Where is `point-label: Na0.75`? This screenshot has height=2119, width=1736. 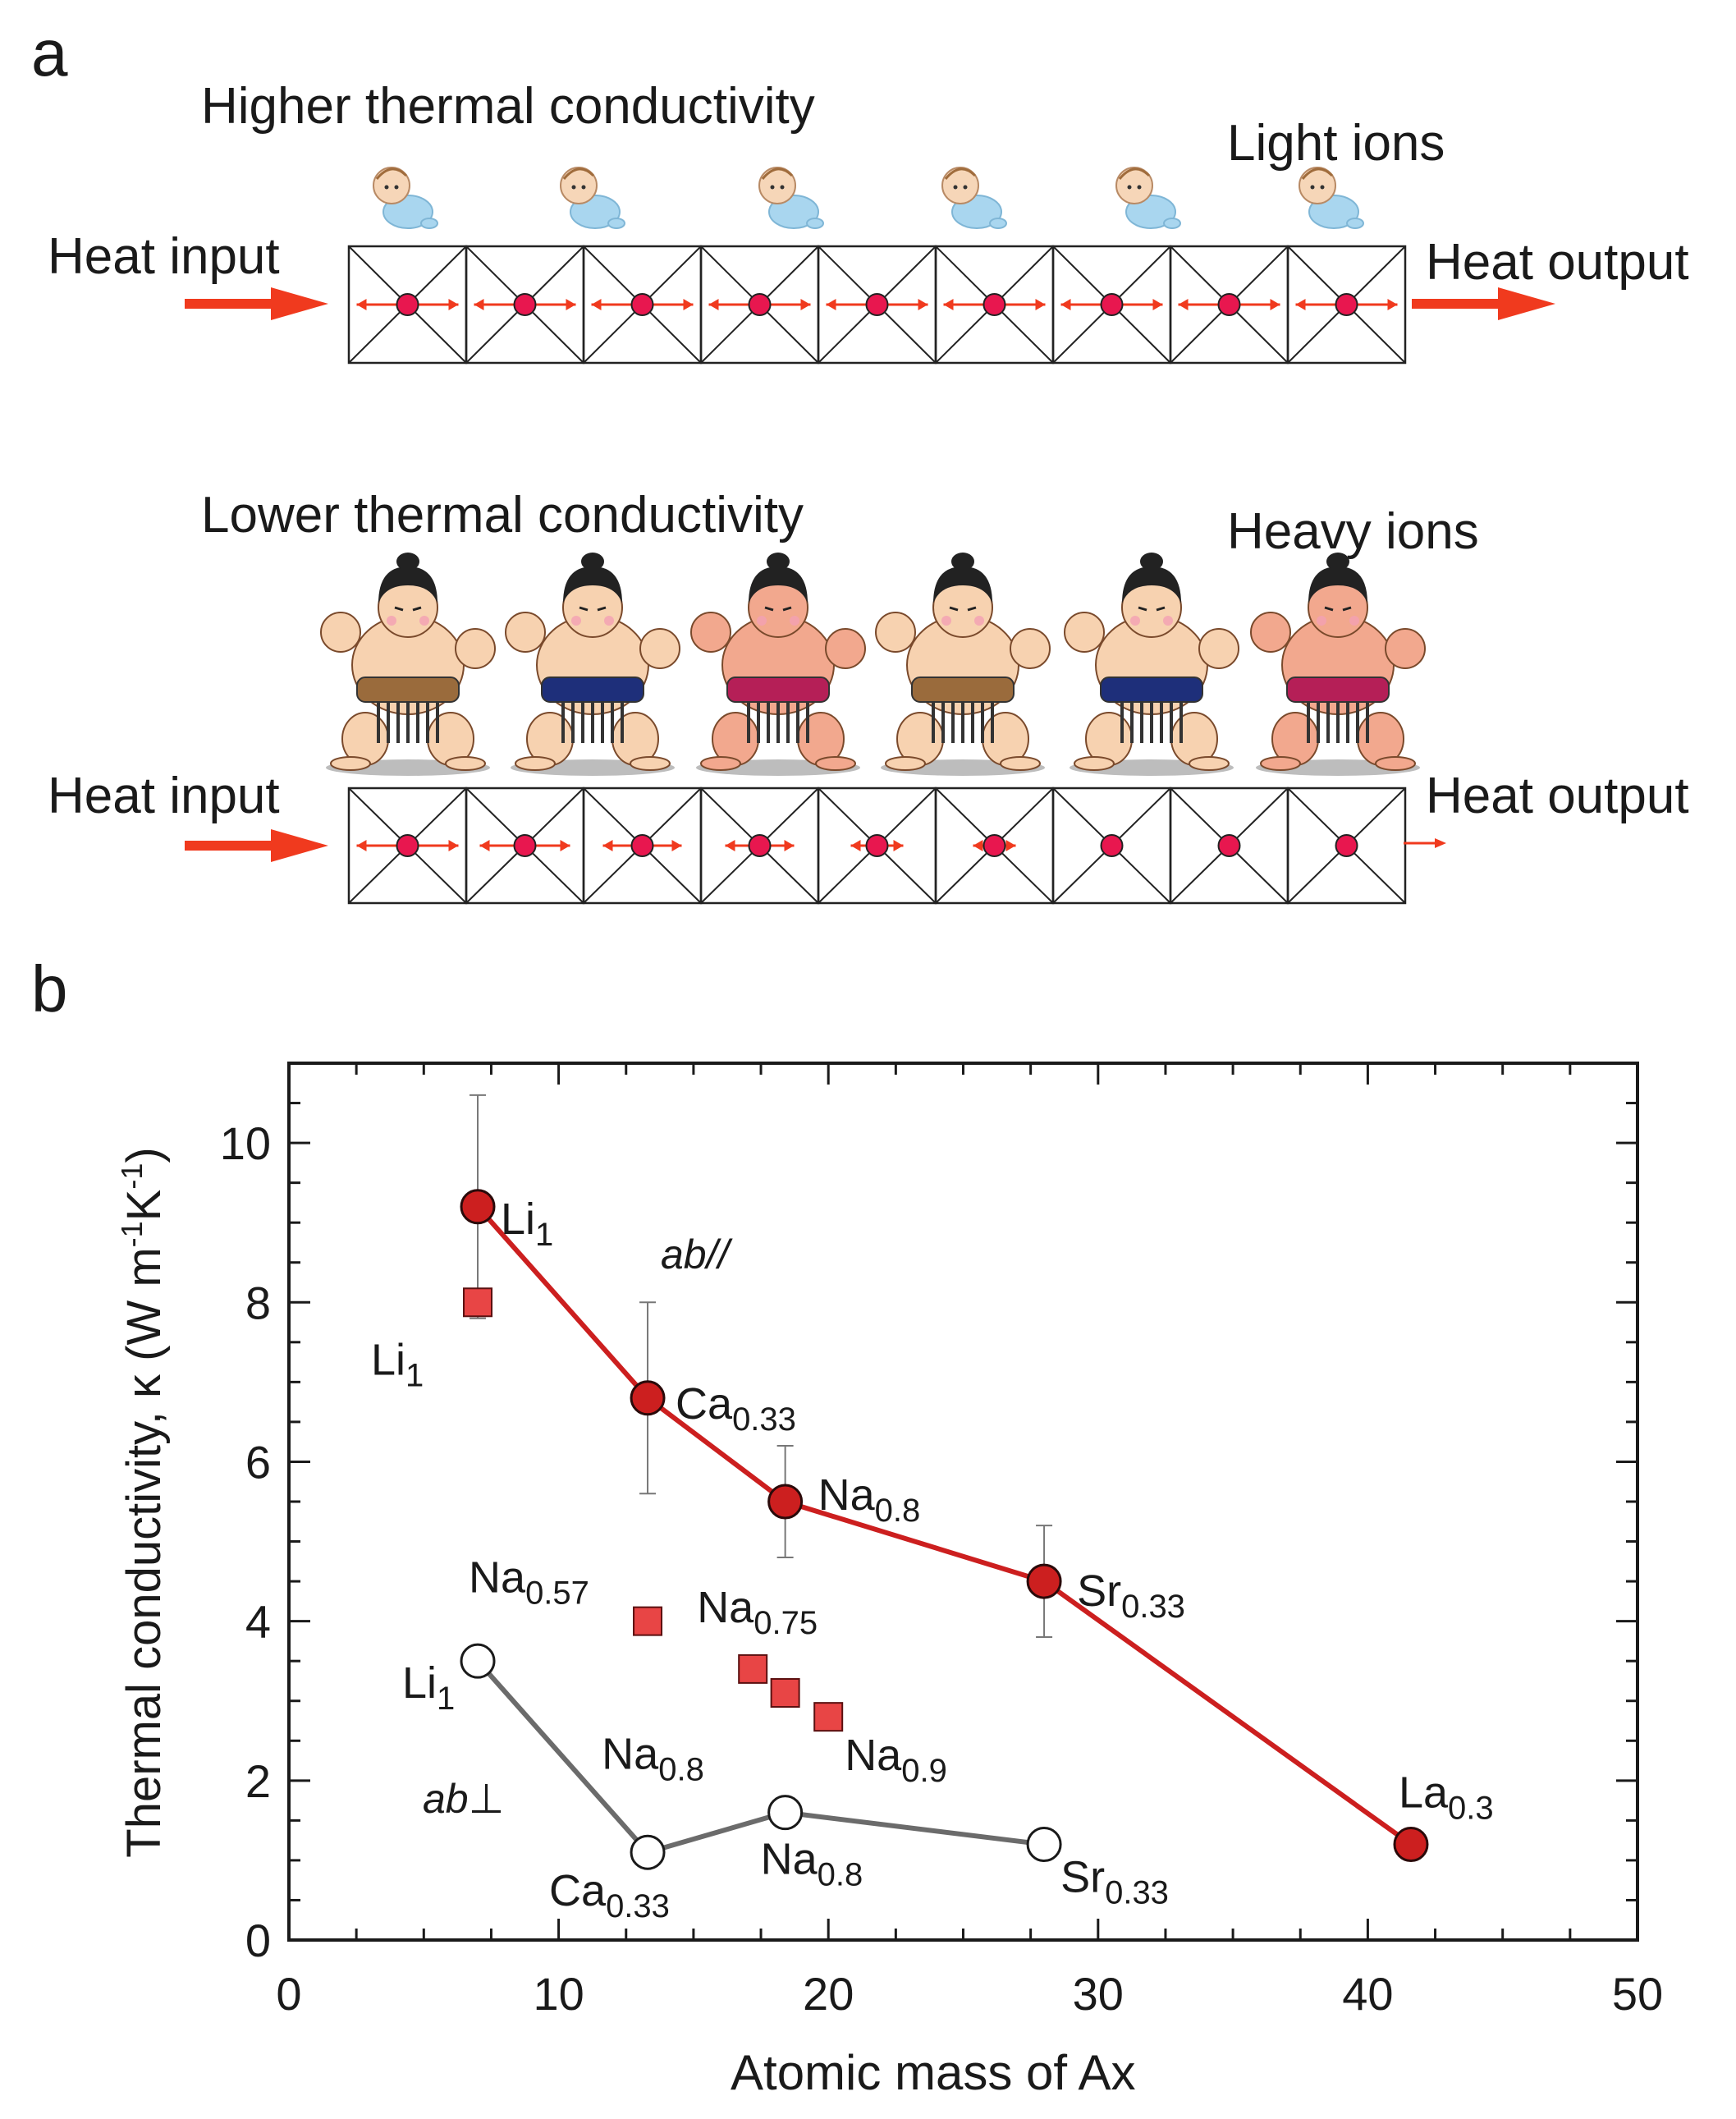
point-label: Na0.75 is located at coordinates (757, 1612).